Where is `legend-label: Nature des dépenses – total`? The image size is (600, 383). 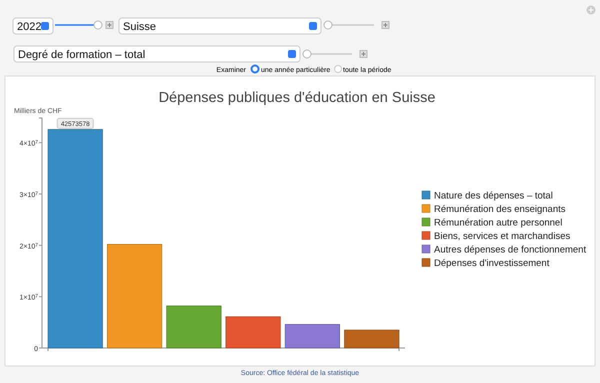 legend-label: Nature des dépenses – total is located at coordinates (493, 196).